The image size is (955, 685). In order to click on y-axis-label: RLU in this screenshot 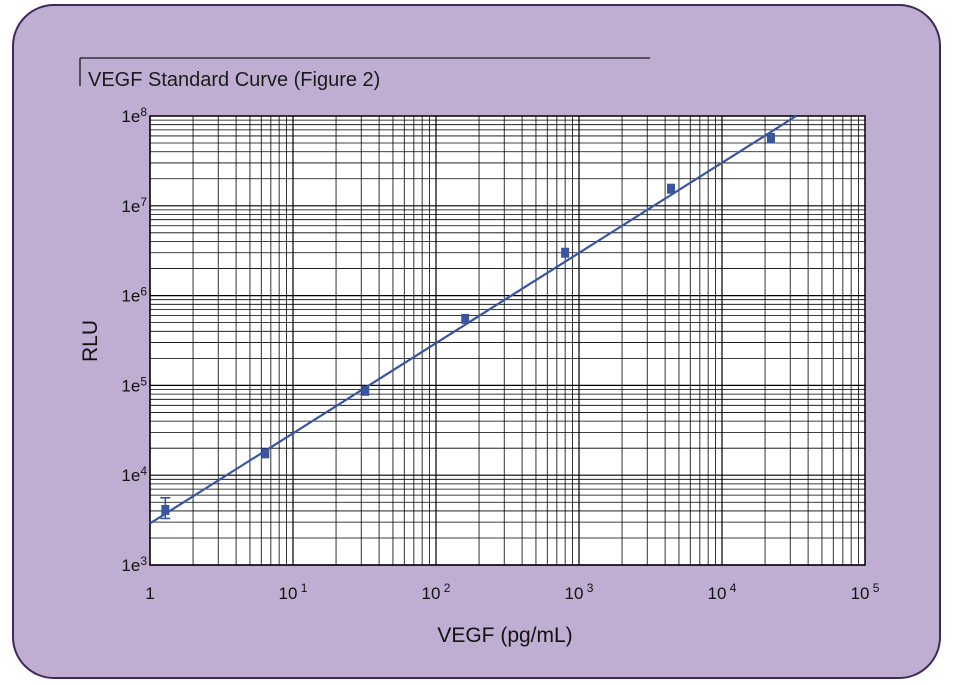, I will do `click(90, 341)`.